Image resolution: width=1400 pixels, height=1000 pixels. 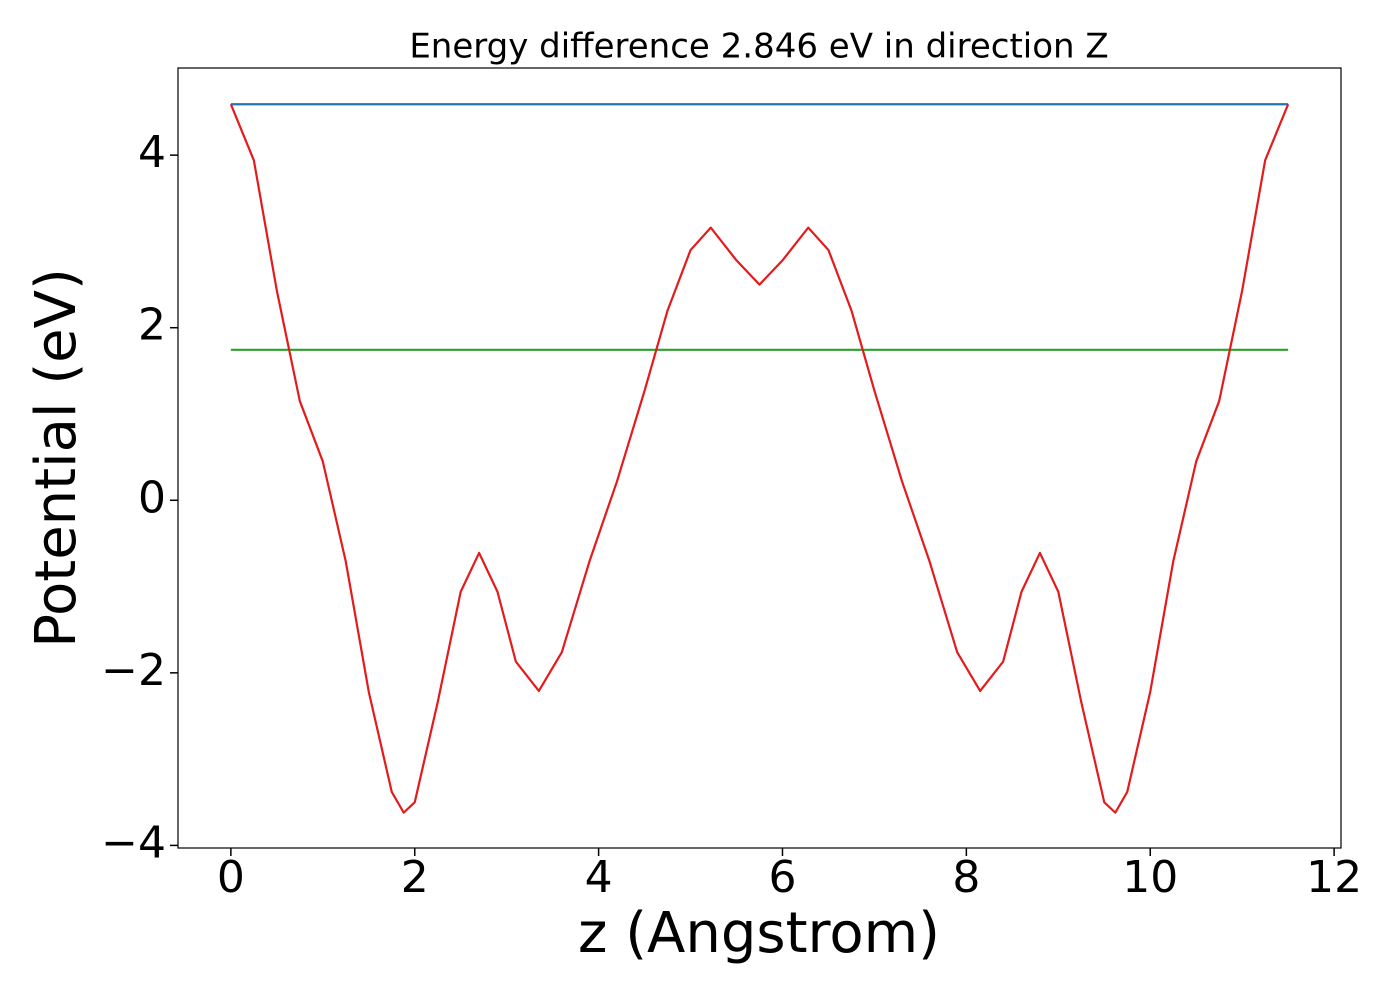 What do you see at coordinates (1150, 877) in the screenshot?
I see `x-tick-label: 10` at bounding box center [1150, 877].